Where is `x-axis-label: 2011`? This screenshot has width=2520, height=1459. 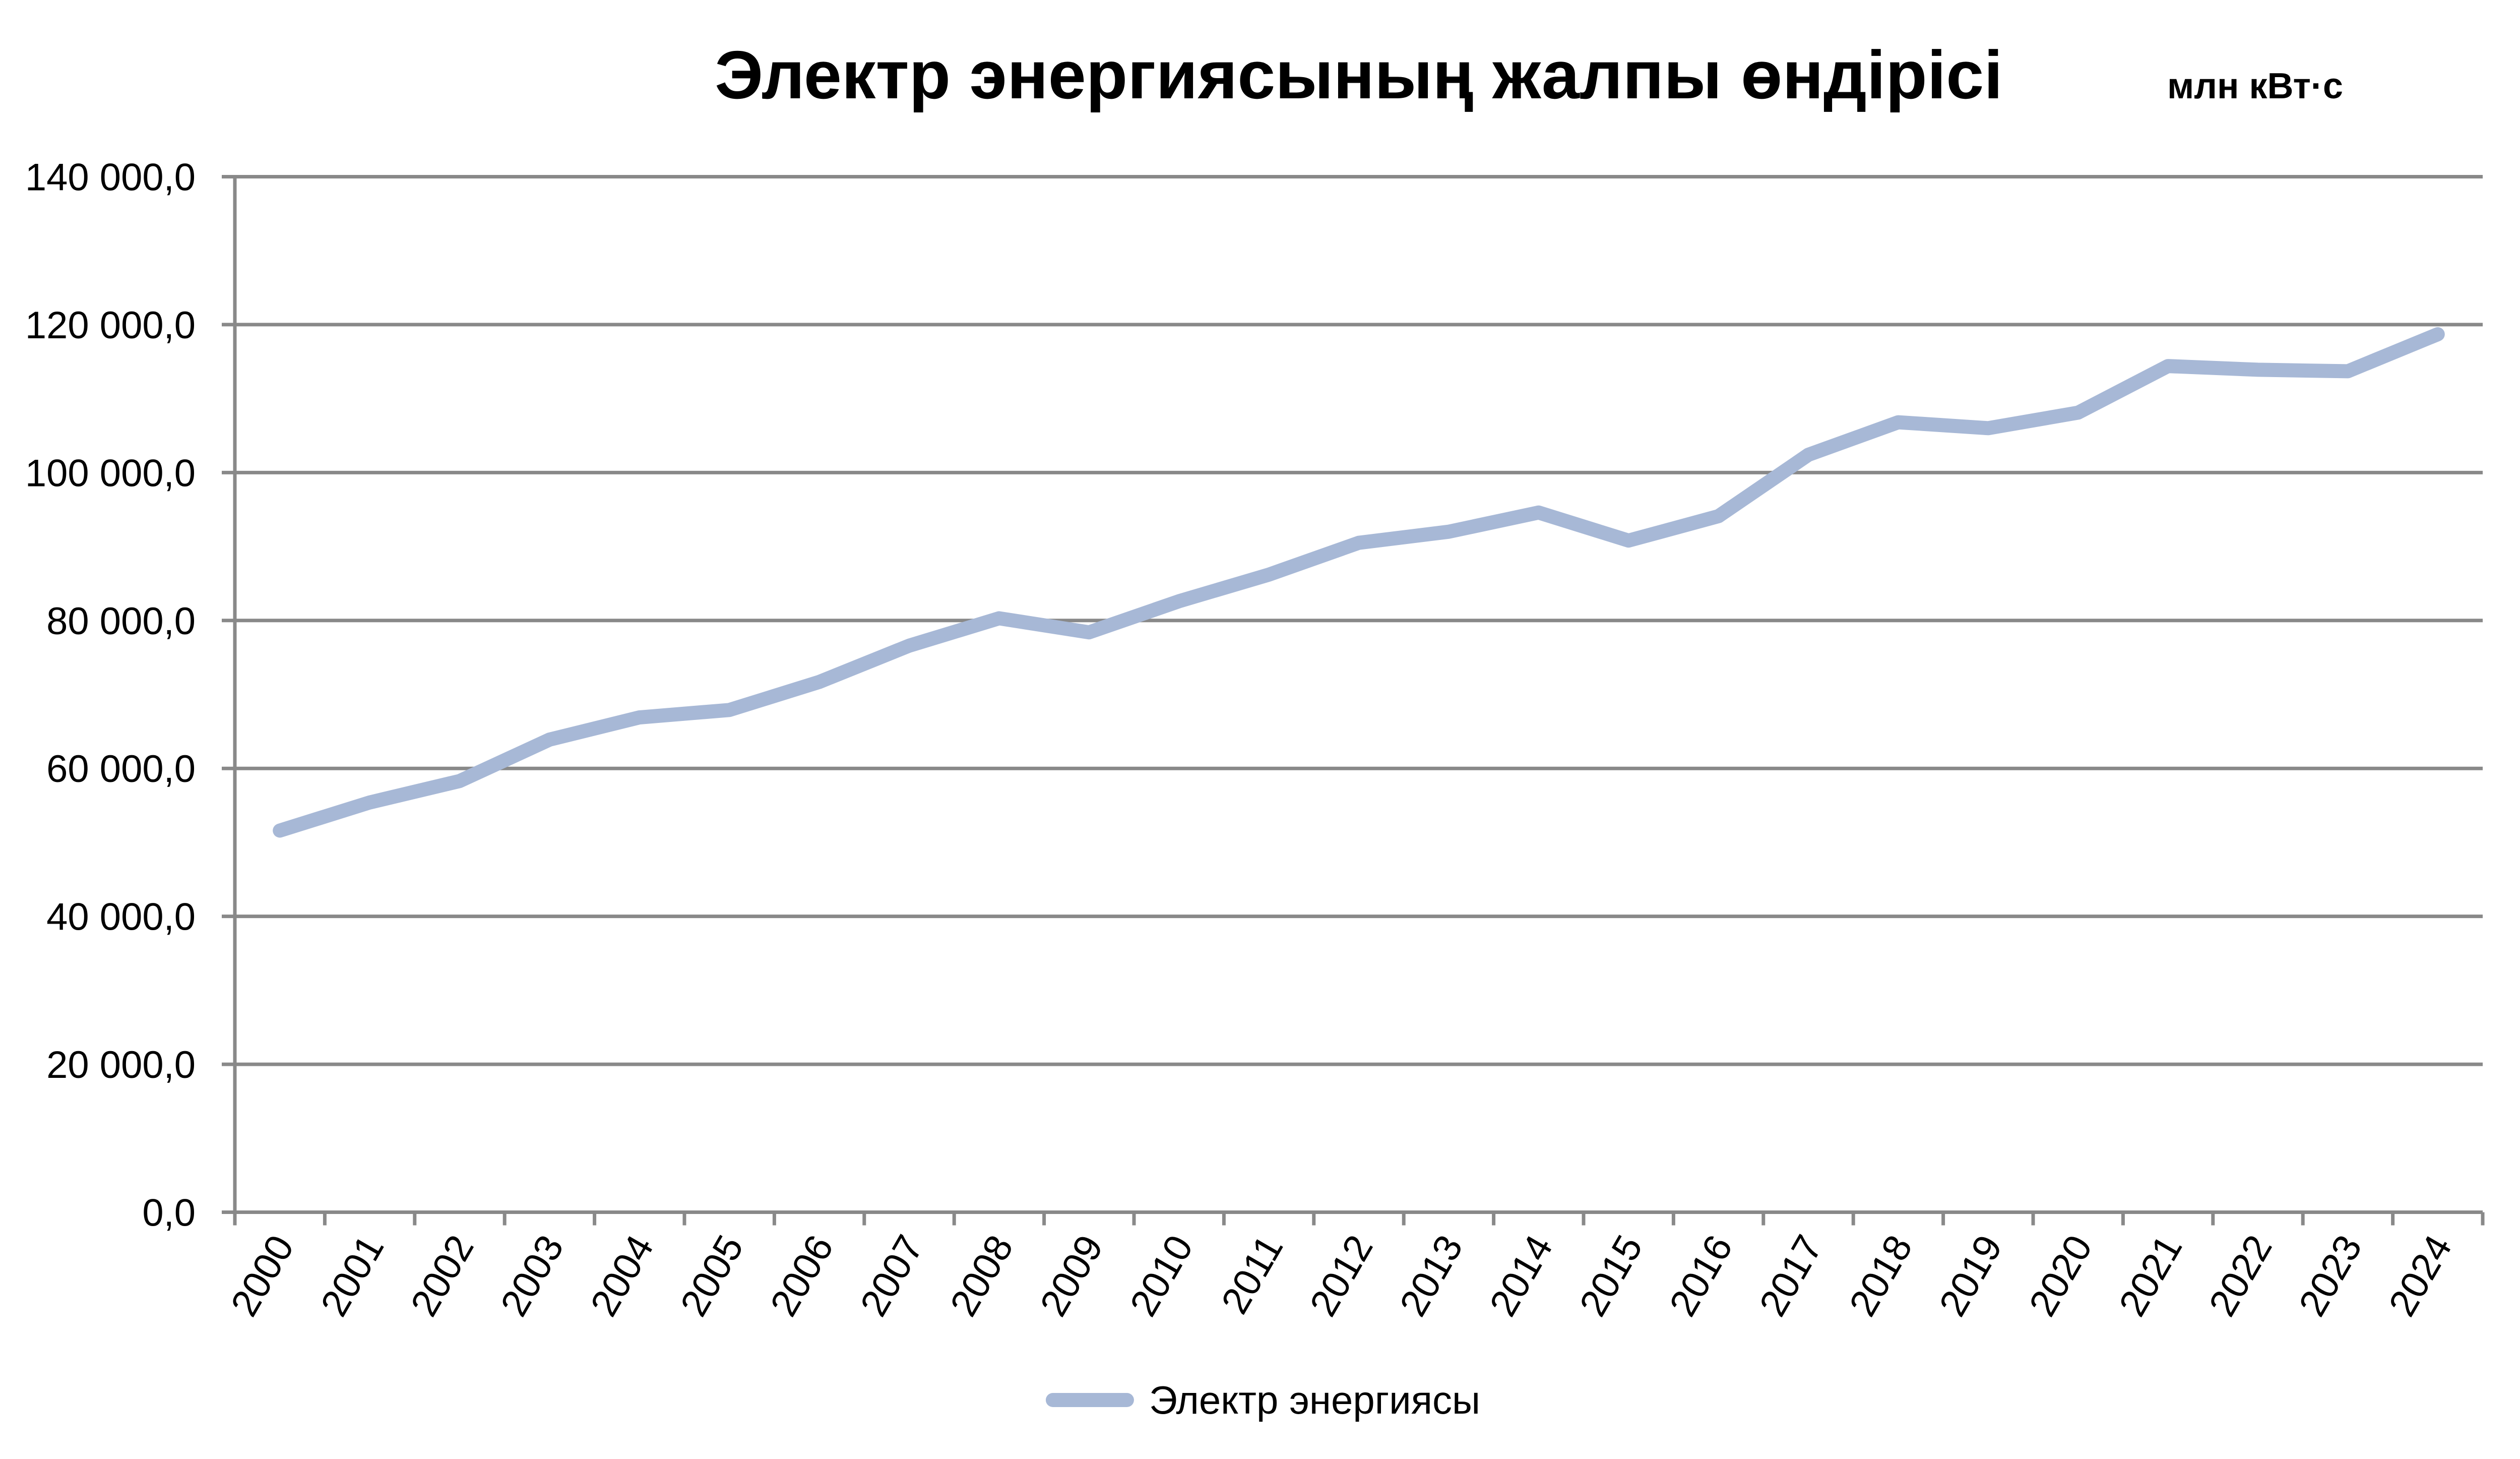
x-axis-label: 2011 is located at coordinates (1252, 1274).